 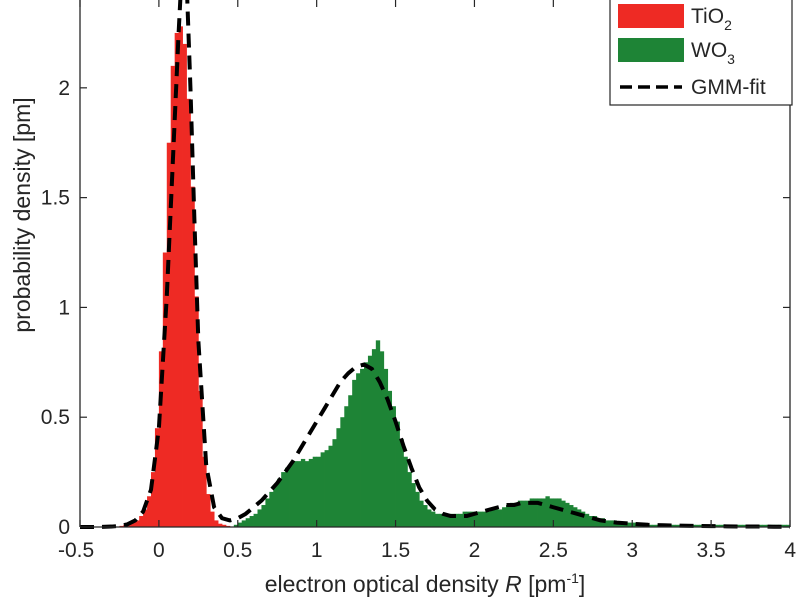 I want to click on legend-label-wo3-sub: 3, so click(x=731, y=59).